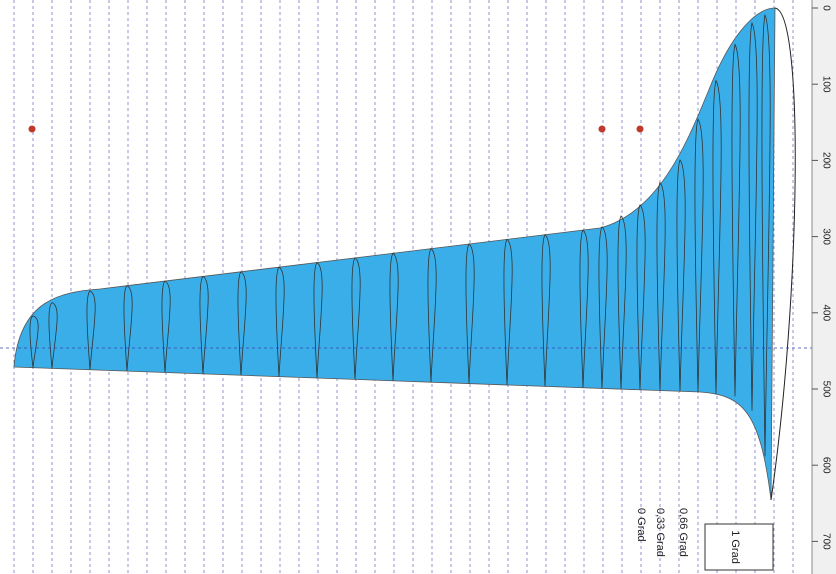  I want to click on legend-label: 0,66 Grad, so click(683, 532).